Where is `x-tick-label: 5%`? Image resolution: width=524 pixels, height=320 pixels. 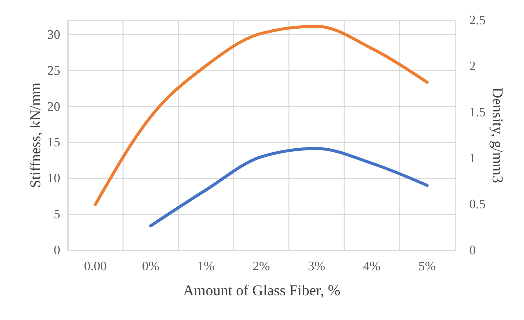 x-tick-label: 5% is located at coordinates (427, 266).